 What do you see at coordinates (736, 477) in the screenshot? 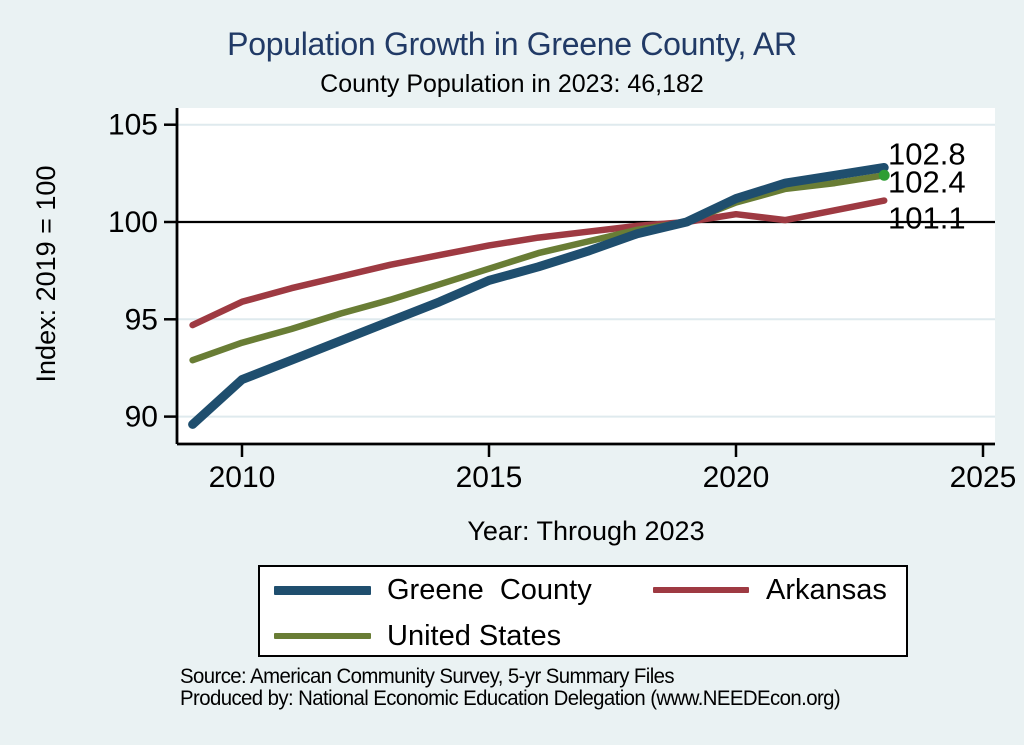
I see `x-tick-label-2020: 2020` at bounding box center [736, 477].